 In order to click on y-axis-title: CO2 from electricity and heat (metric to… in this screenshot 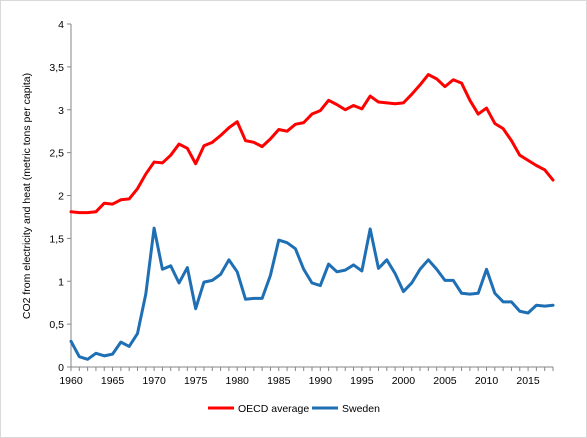, I will do `click(27, 196)`.